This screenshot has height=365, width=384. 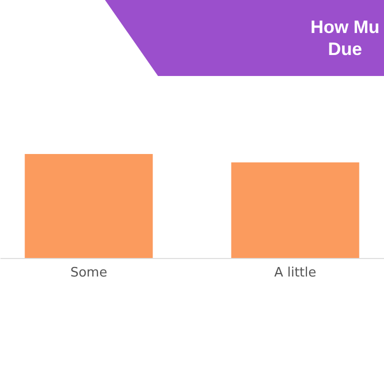 I want to click on chart-title: How Mu Due, so click(x=345, y=38).